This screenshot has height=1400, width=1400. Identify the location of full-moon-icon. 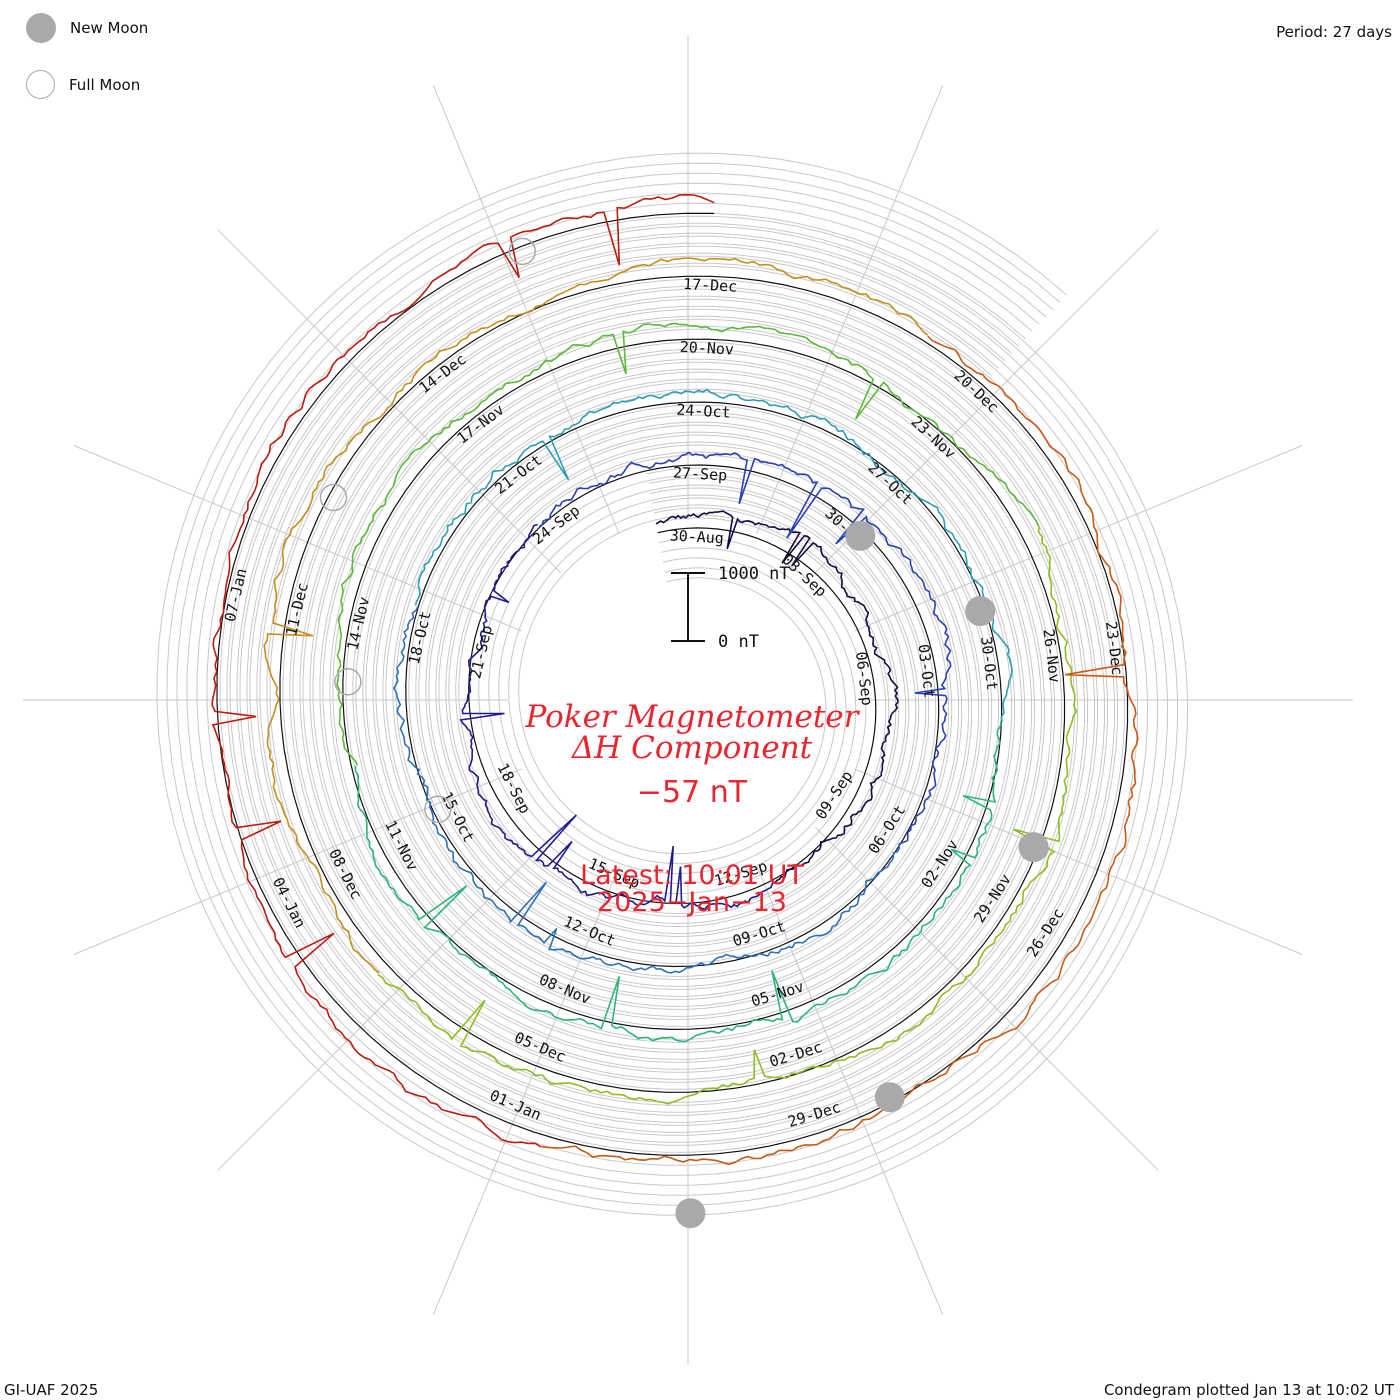
(40, 84).